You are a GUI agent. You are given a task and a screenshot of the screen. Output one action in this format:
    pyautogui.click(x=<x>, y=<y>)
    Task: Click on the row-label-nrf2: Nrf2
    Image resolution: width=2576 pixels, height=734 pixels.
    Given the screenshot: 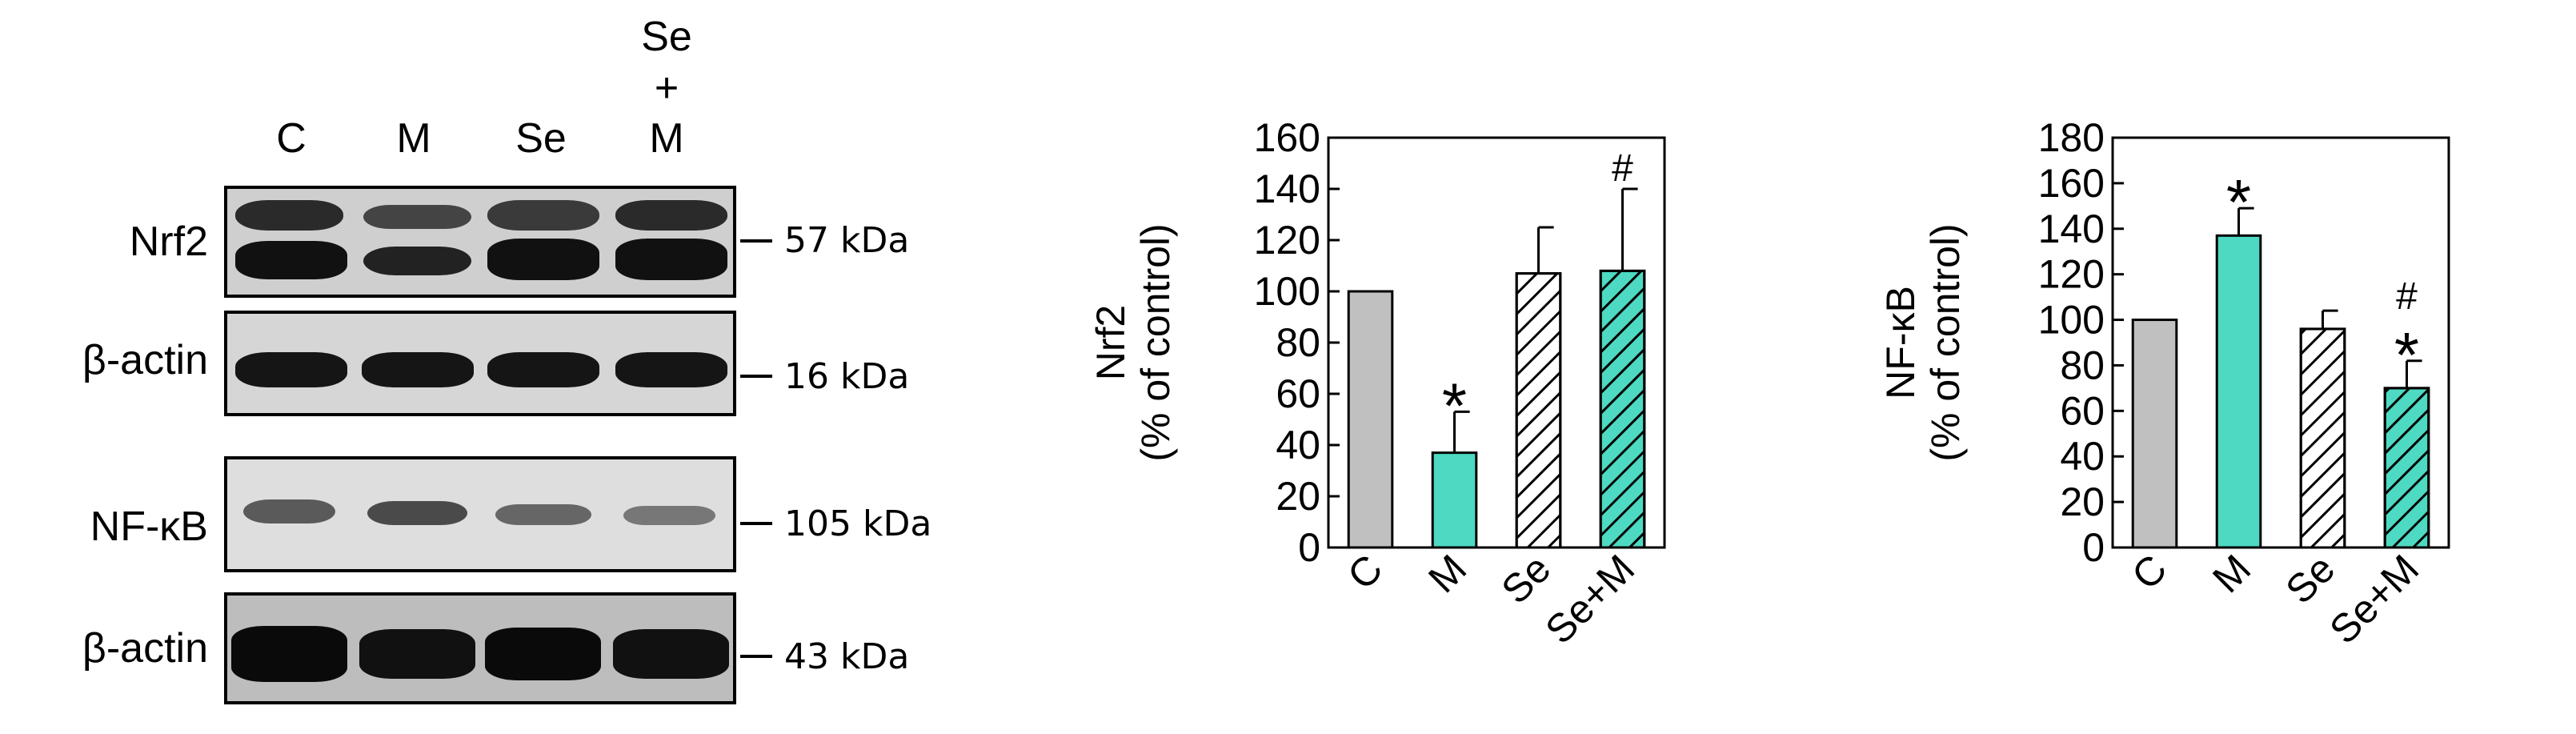 What is the action you would take?
    pyautogui.click(x=168, y=242)
    